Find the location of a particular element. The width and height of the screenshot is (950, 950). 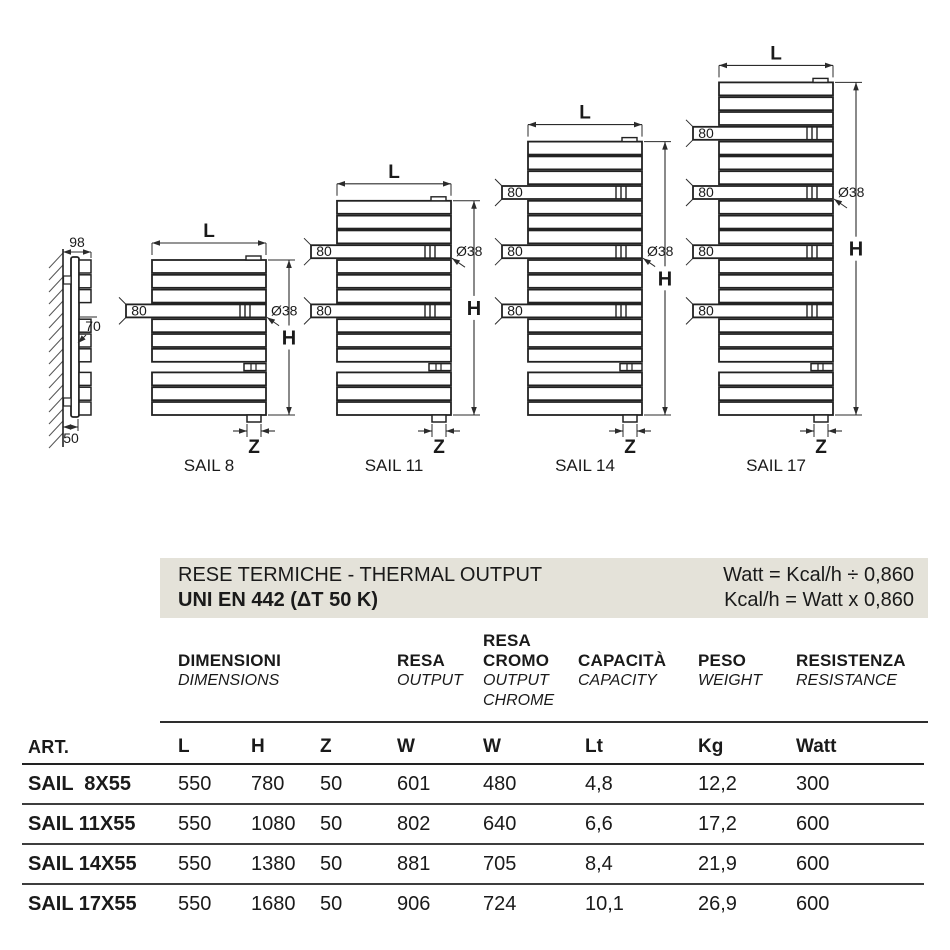

unit-w-output: W is located at coordinates (406, 746).